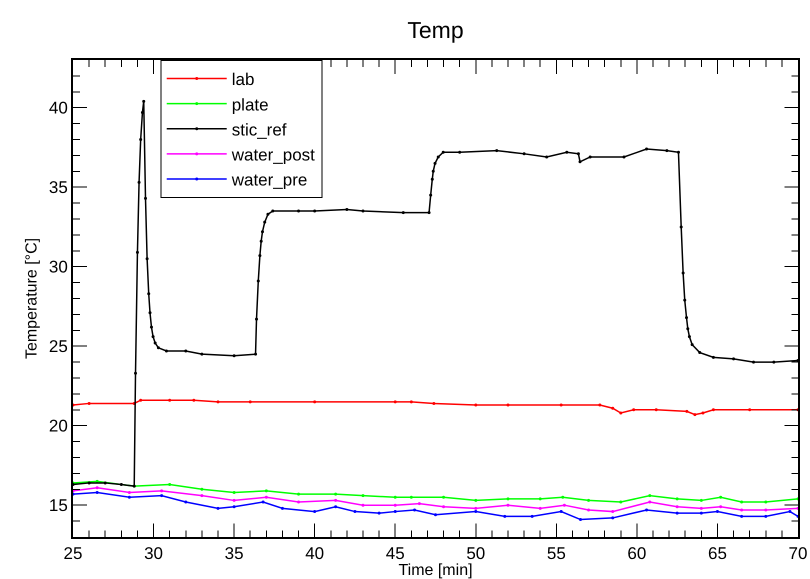 The width and height of the screenshot is (810, 579). Describe the element at coordinates (58, 346) in the screenshot. I see `y-tick-label: 25` at that location.